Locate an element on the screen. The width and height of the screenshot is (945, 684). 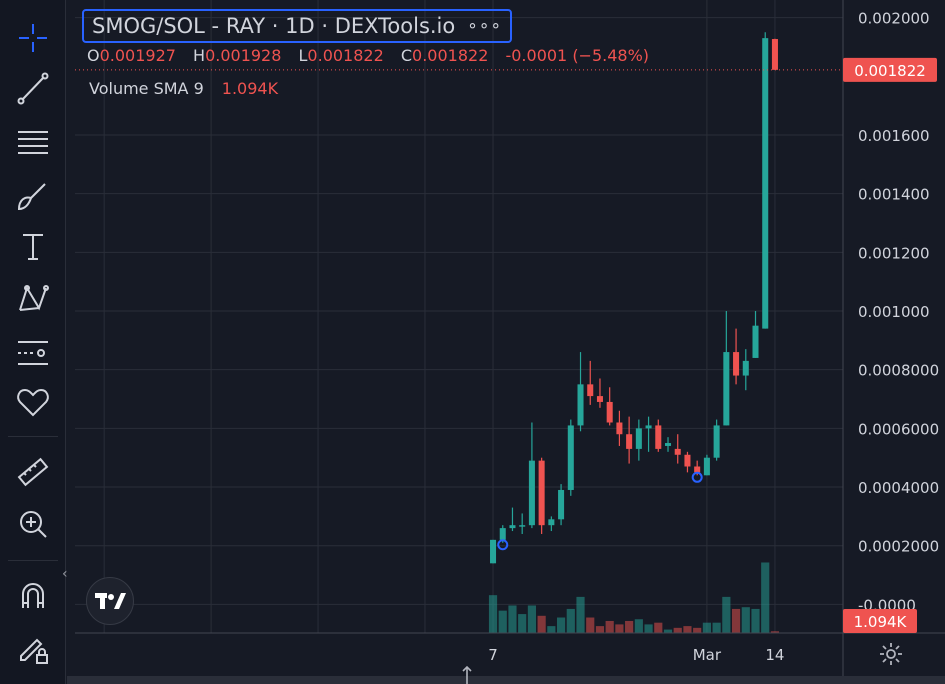
close-value: 0.001822 is located at coordinates (450, 55).